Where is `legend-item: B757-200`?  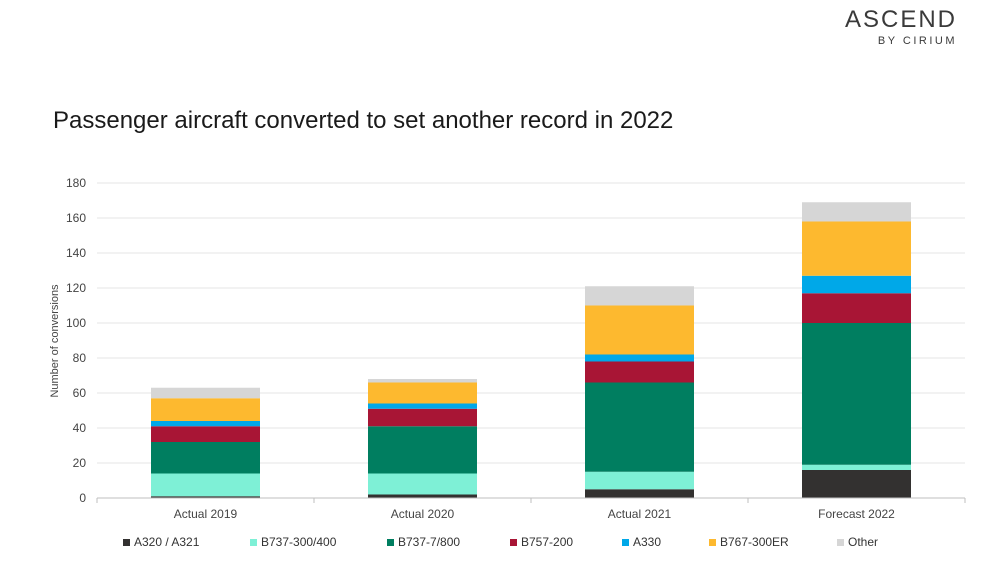
legend-item: B757-200 is located at coordinates (541, 542).